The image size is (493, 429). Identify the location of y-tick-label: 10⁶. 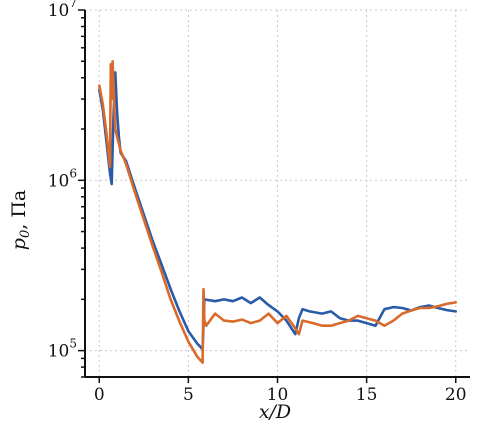
(62, 178).